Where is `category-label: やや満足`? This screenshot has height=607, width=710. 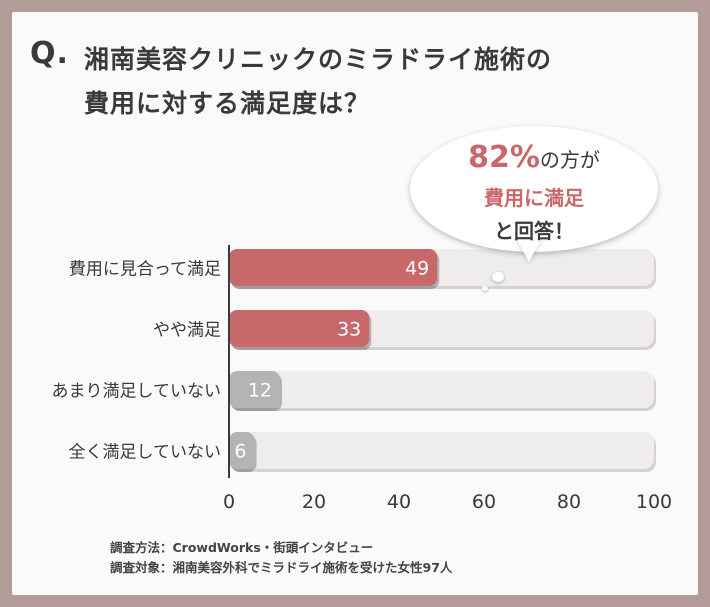
category-label: やや満足 is located at coordinates (187, 331).